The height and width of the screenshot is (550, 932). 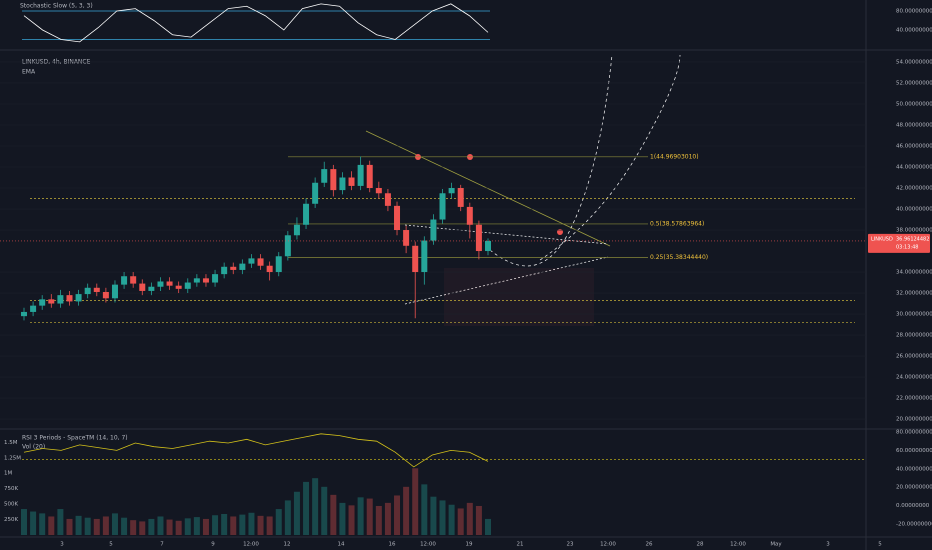 What do you see at coordinates (11, 520) in the screenshot?
I see `volume-tick-label: 250K` at bounding box center [11, 520].